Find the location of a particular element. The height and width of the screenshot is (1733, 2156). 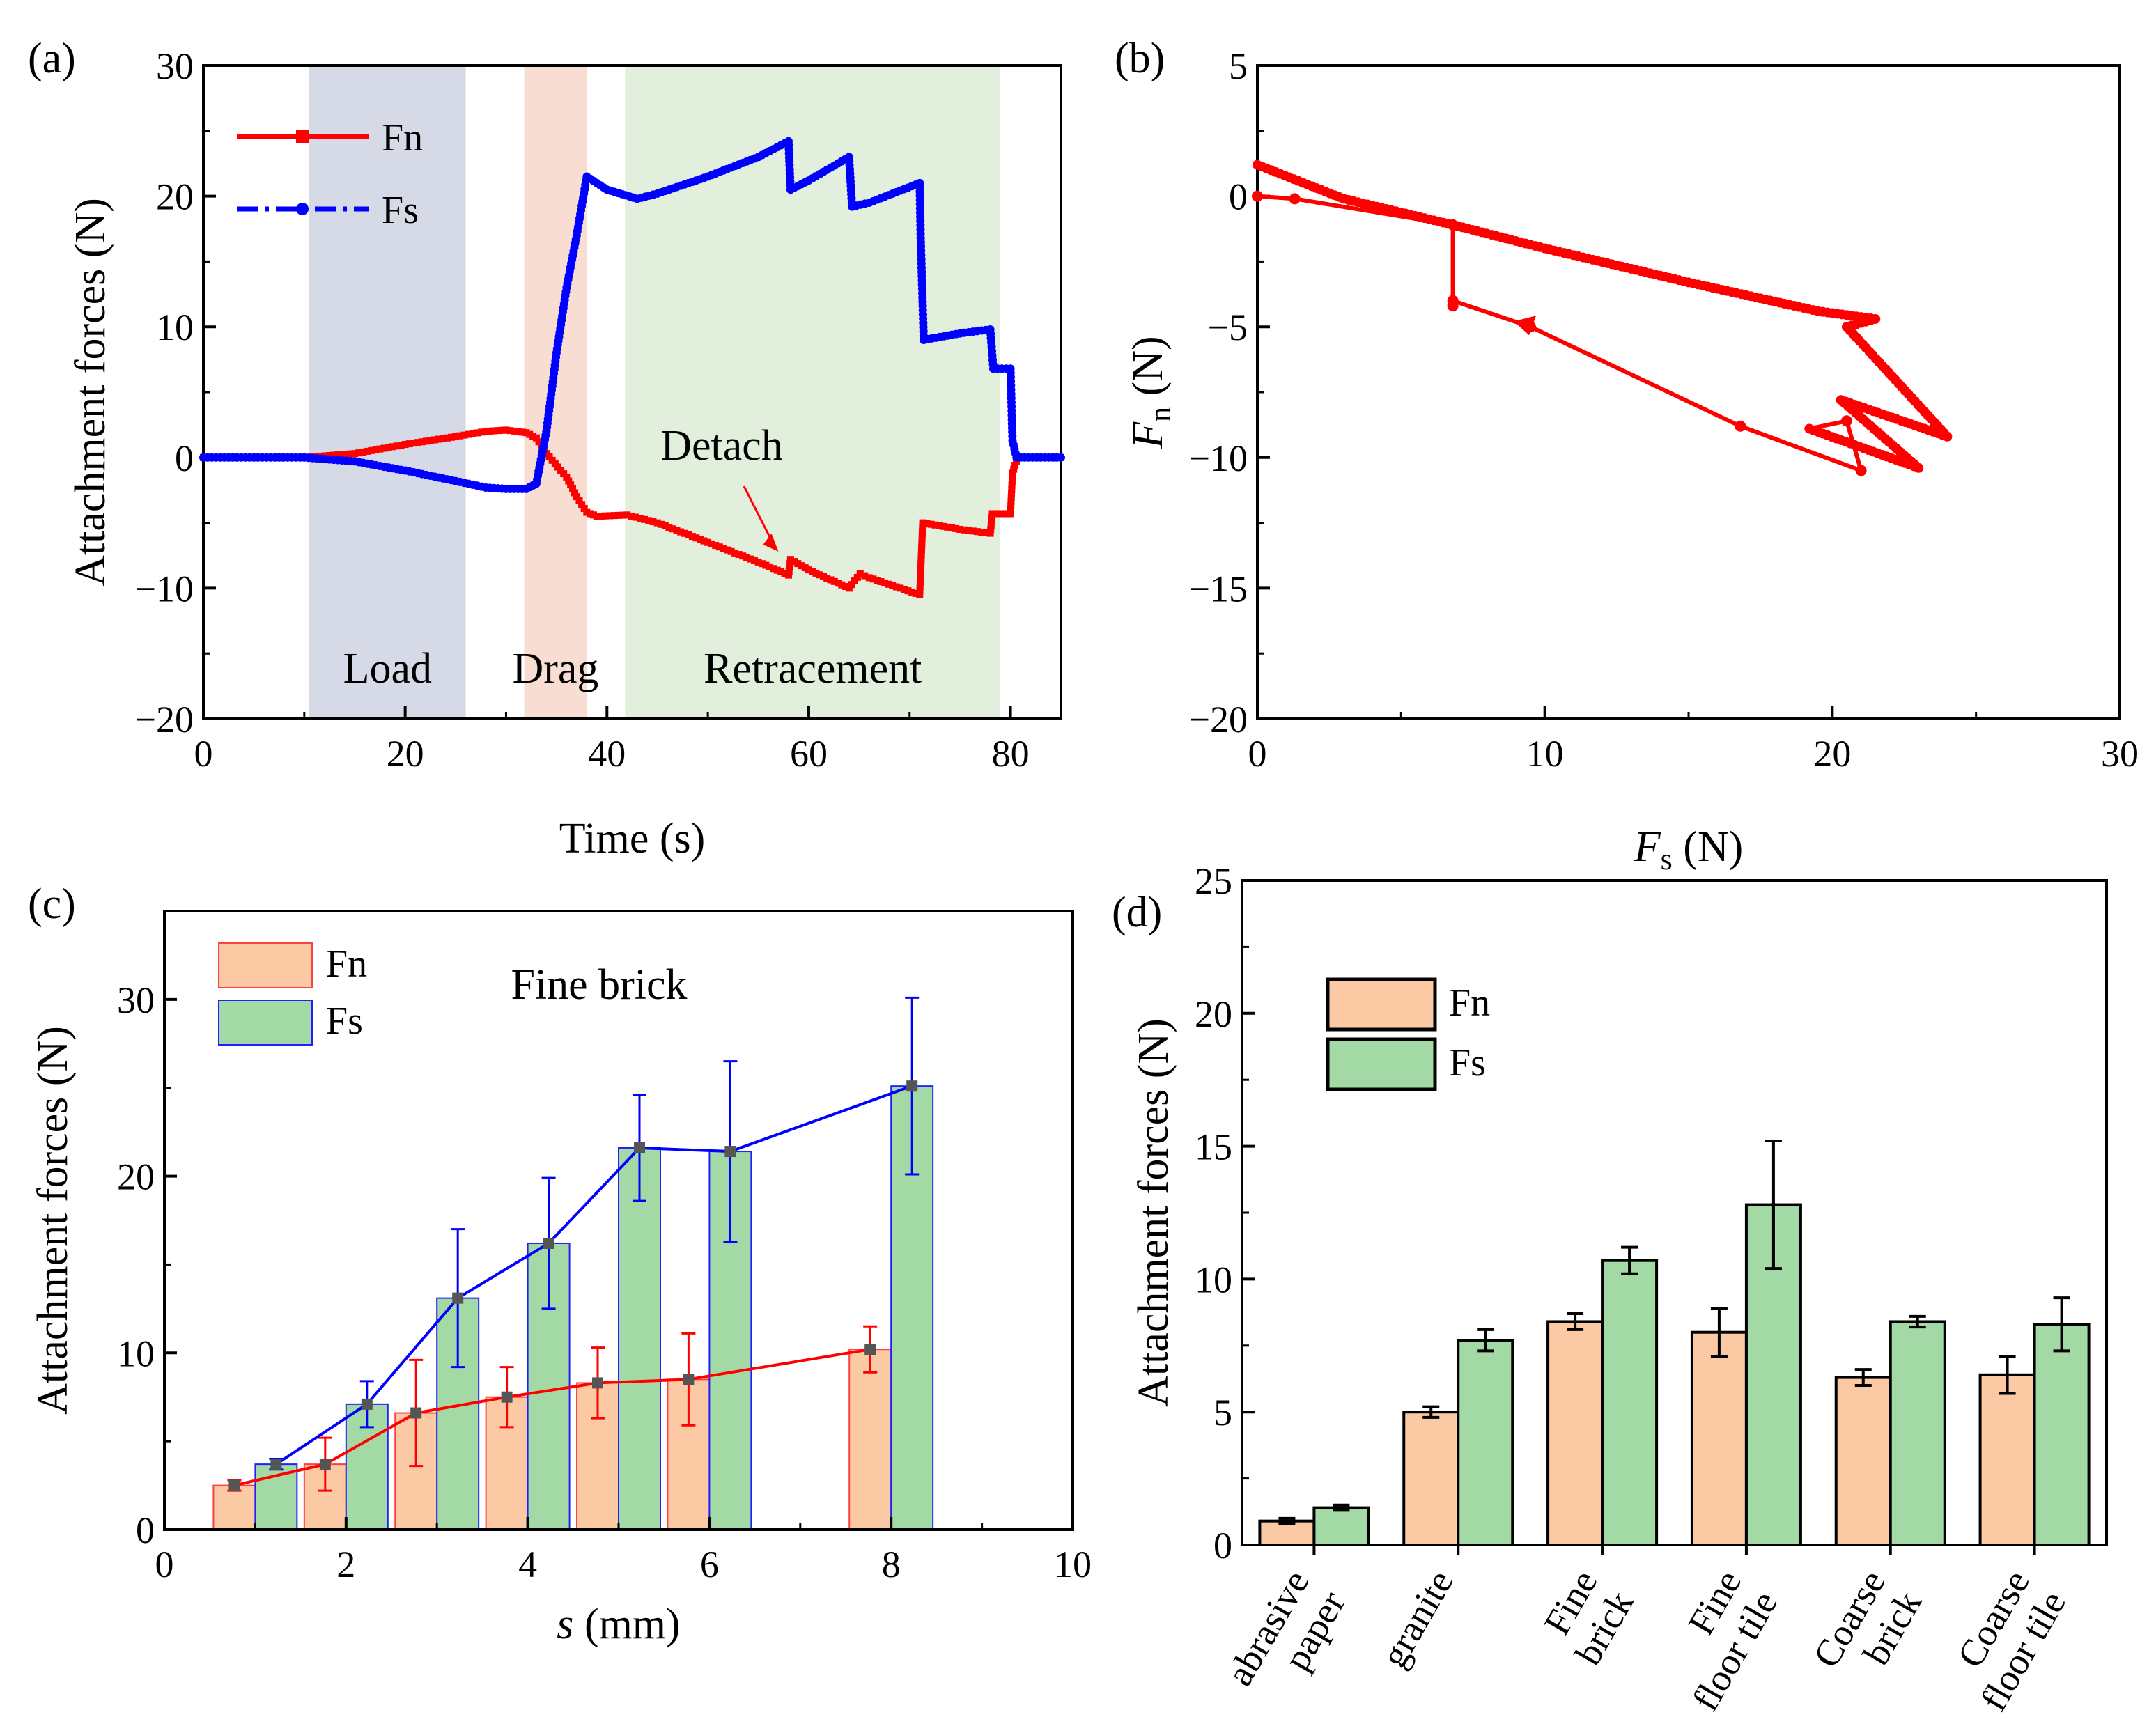

phase-region-retracement is located at coordinates (813, 392).